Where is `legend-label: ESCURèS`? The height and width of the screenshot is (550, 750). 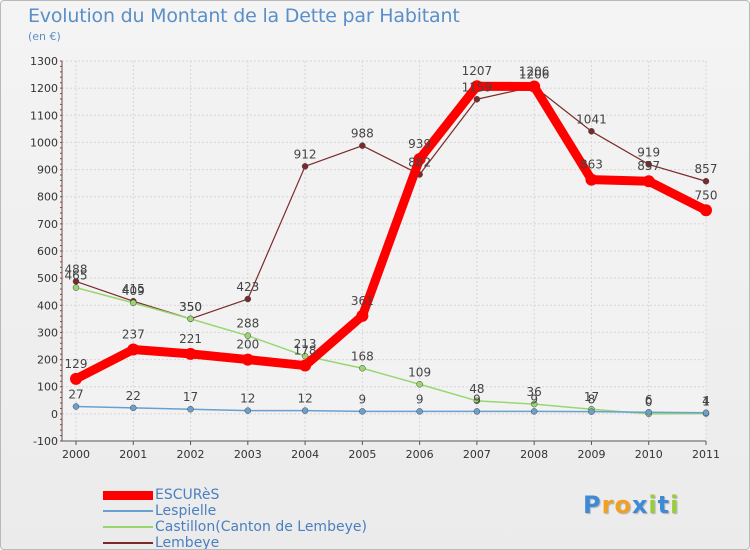 legend-label: ESCURèS is located at coordinates (187, 495).